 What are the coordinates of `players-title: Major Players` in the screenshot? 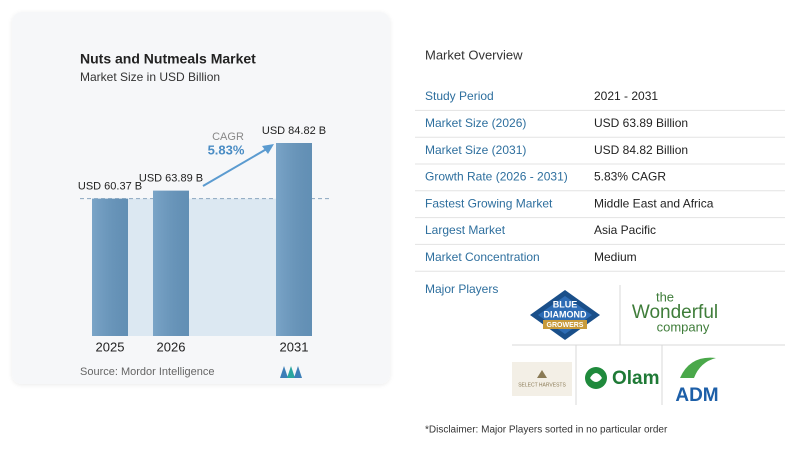 It's located at (461, 289).